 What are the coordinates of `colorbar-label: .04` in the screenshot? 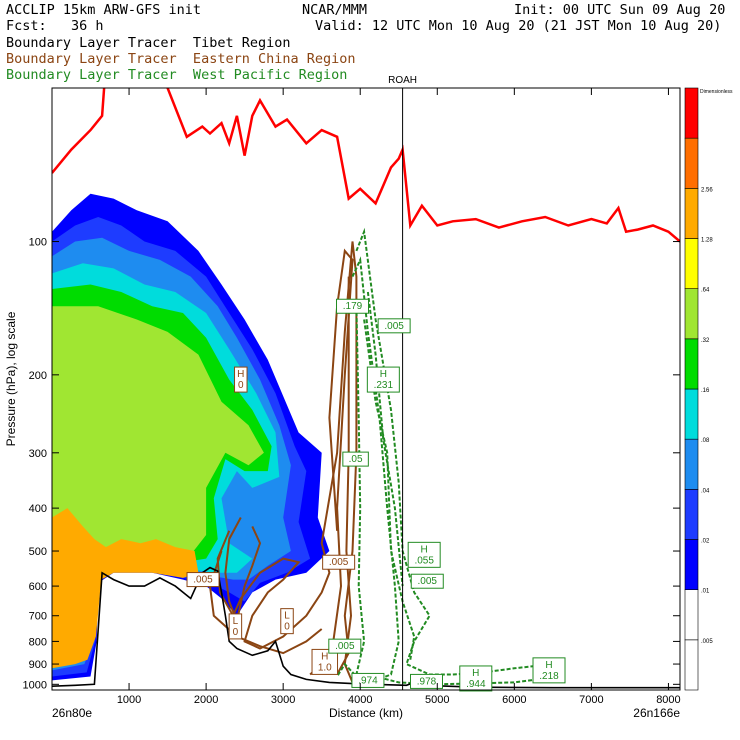 It's located at (705, 491).